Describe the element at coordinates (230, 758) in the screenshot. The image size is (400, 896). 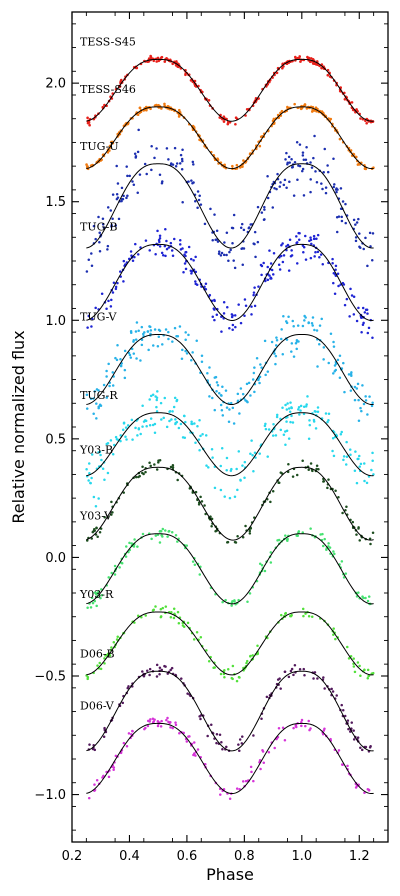
I see `model-curve` at that location.